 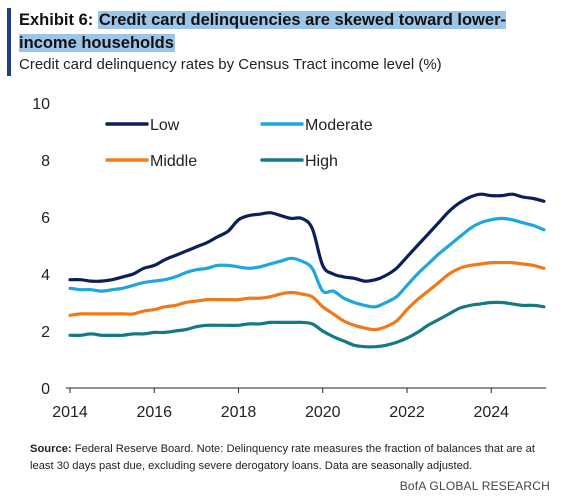 What do you see at coordinates (323, 412) in the screenshot?
I see `x-tick-label: 2020` at bounding box center [323, 412].